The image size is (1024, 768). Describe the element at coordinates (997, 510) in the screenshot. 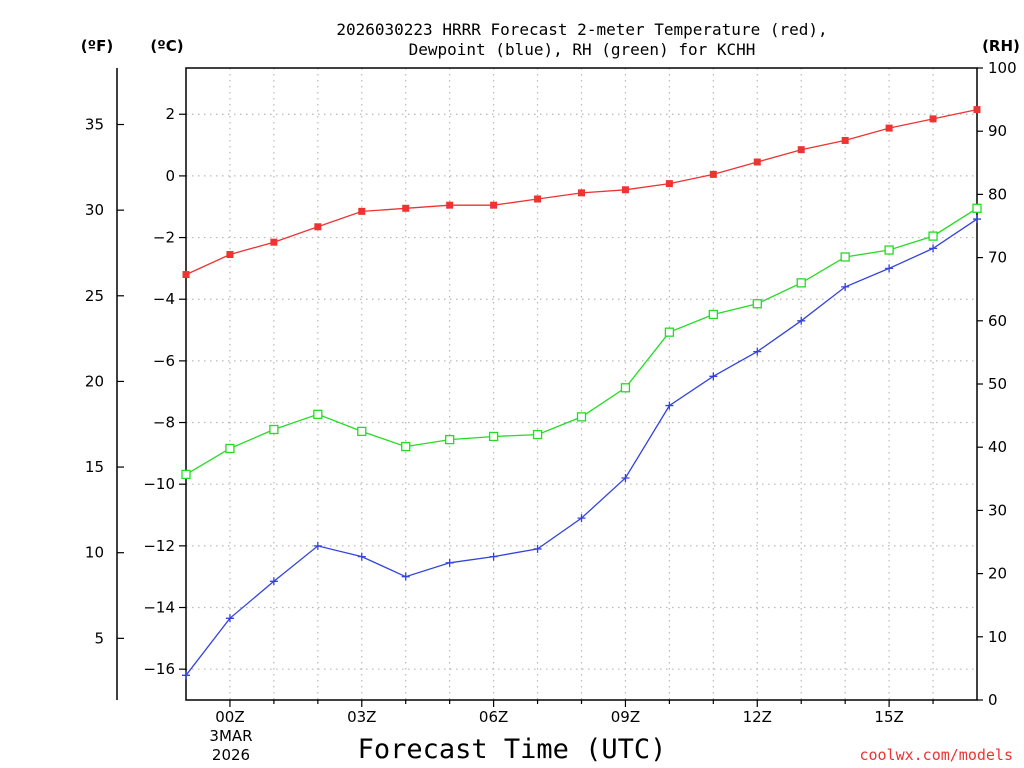

I see `rh-tick-label: 30` at that location.